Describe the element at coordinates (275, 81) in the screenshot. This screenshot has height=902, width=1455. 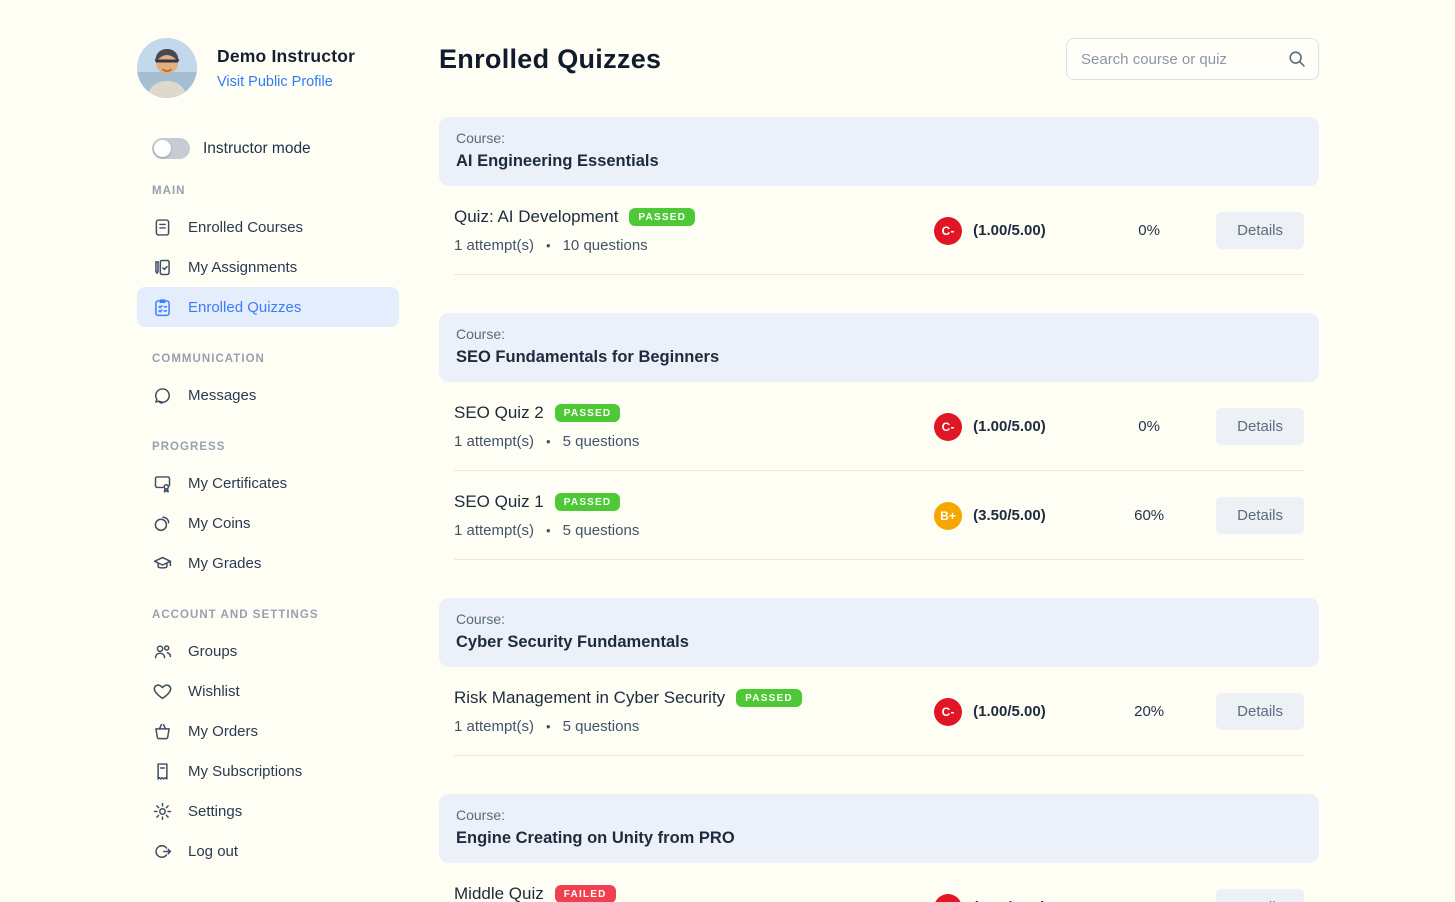
I see `visit-public-profile-link: Visit Public Profile` at that location.